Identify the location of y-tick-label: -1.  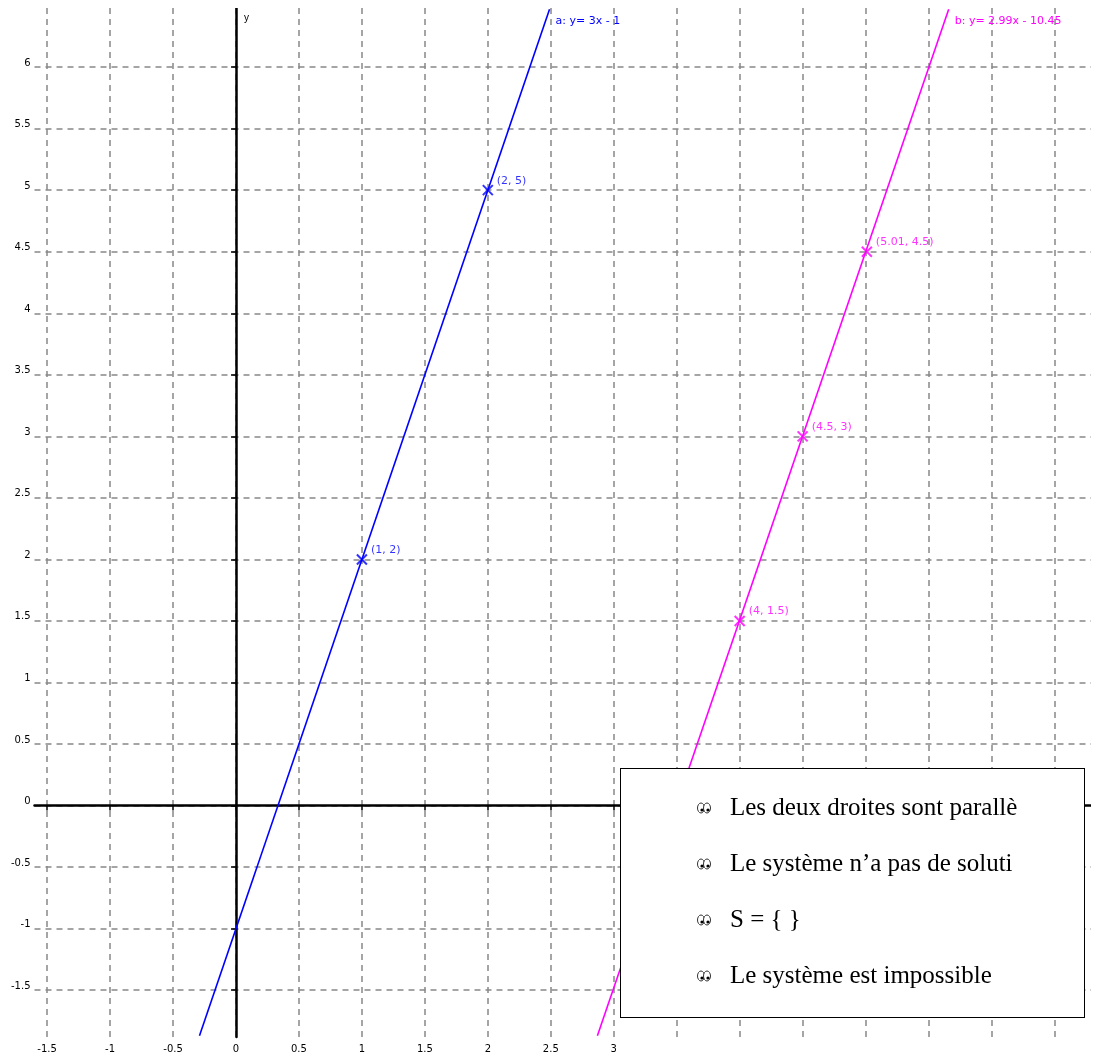
(25, 924).